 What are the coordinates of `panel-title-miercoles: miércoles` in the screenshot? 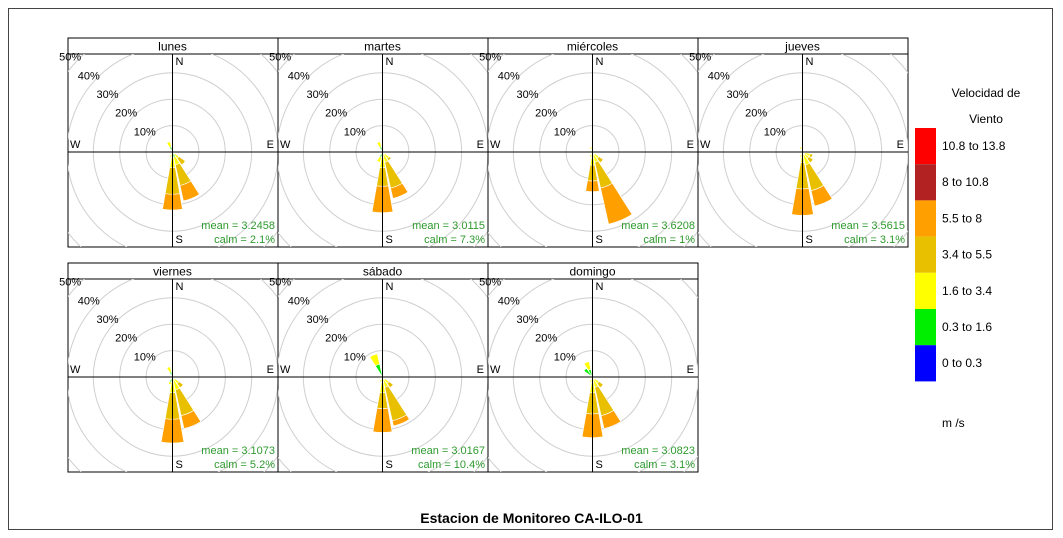 It's located at (592, 47).